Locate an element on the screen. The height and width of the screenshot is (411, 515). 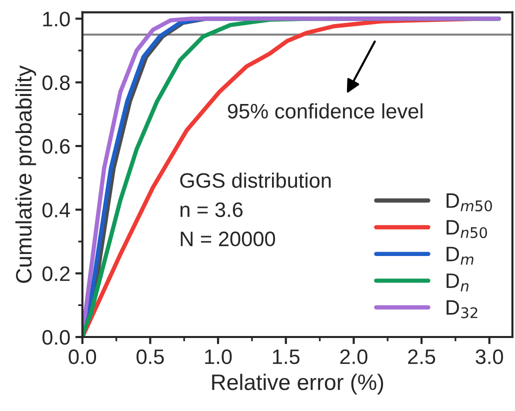
annotation: N = 20000 is located at coordinates (228, 239).